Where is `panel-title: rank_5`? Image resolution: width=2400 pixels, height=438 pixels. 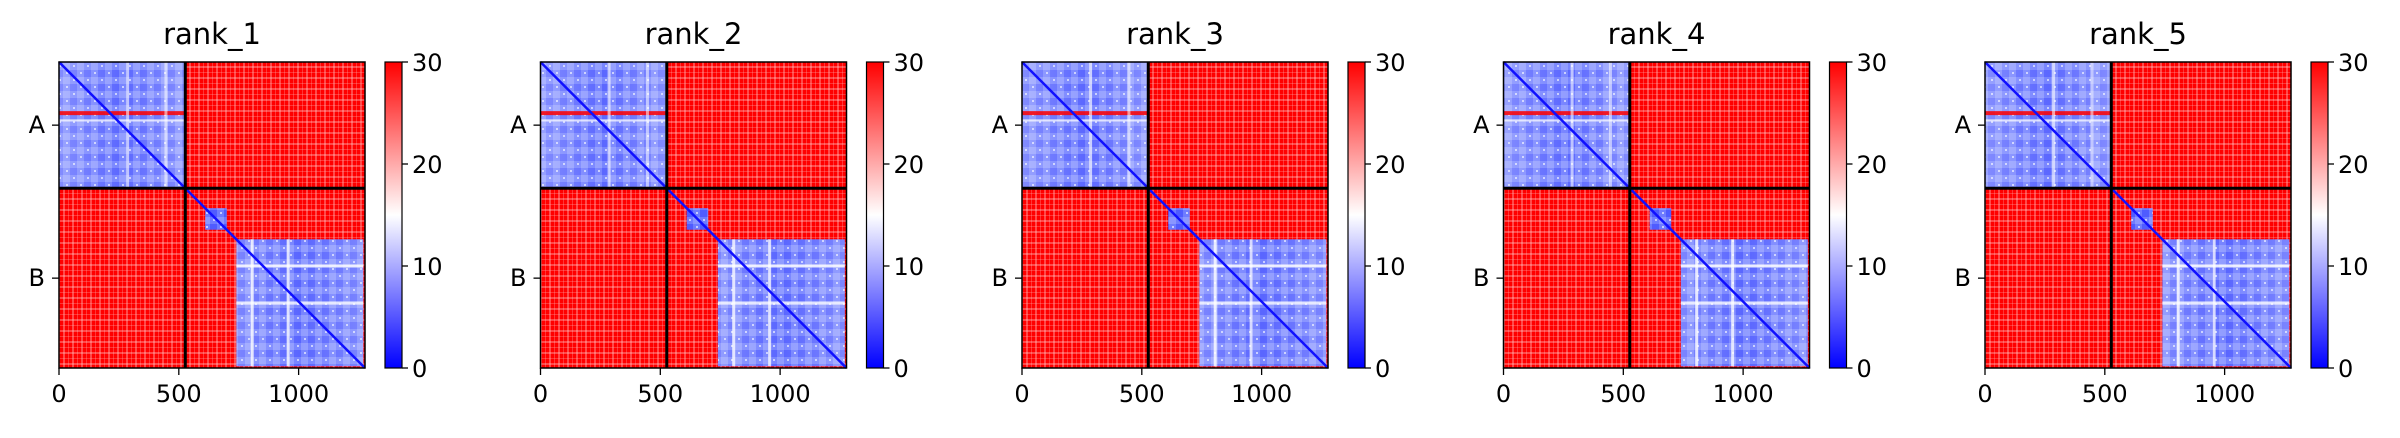
panel-title: rank_5 is located at coordinates (2138, 34).